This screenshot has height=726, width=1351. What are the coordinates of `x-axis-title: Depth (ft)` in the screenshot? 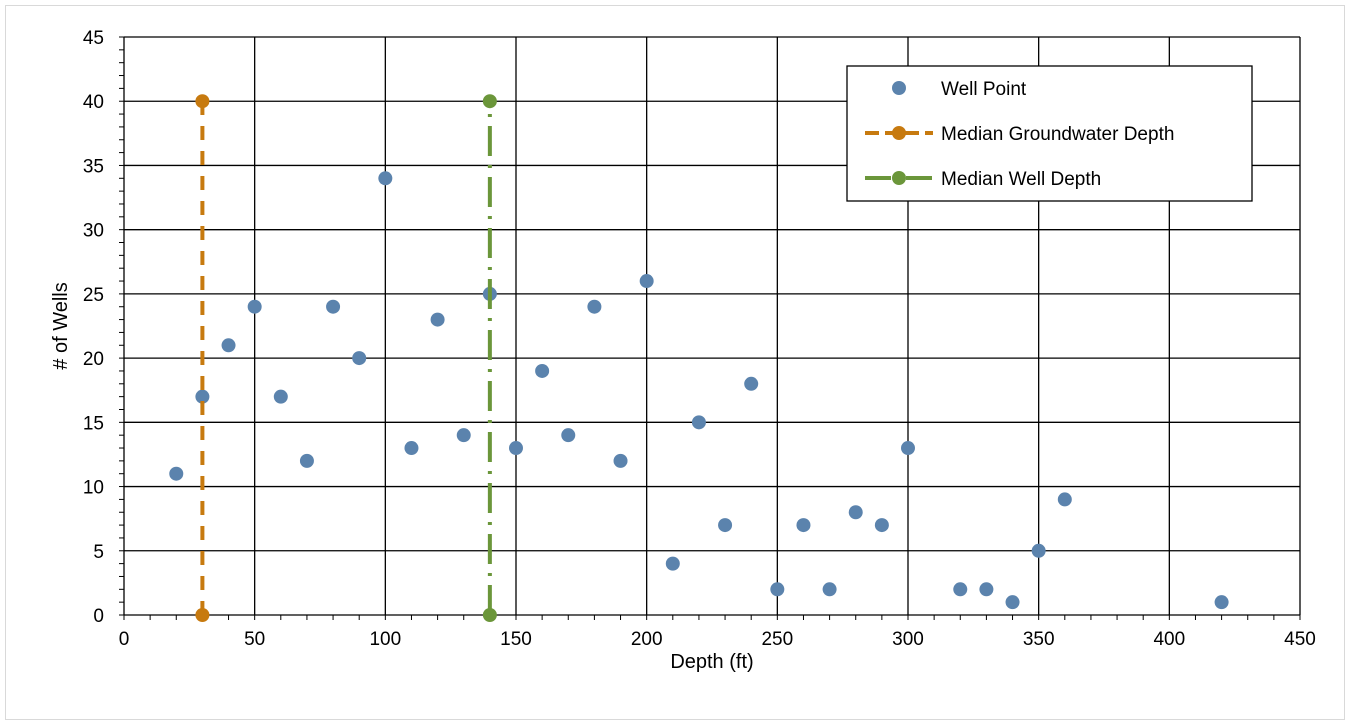 It's located at (711, 662).